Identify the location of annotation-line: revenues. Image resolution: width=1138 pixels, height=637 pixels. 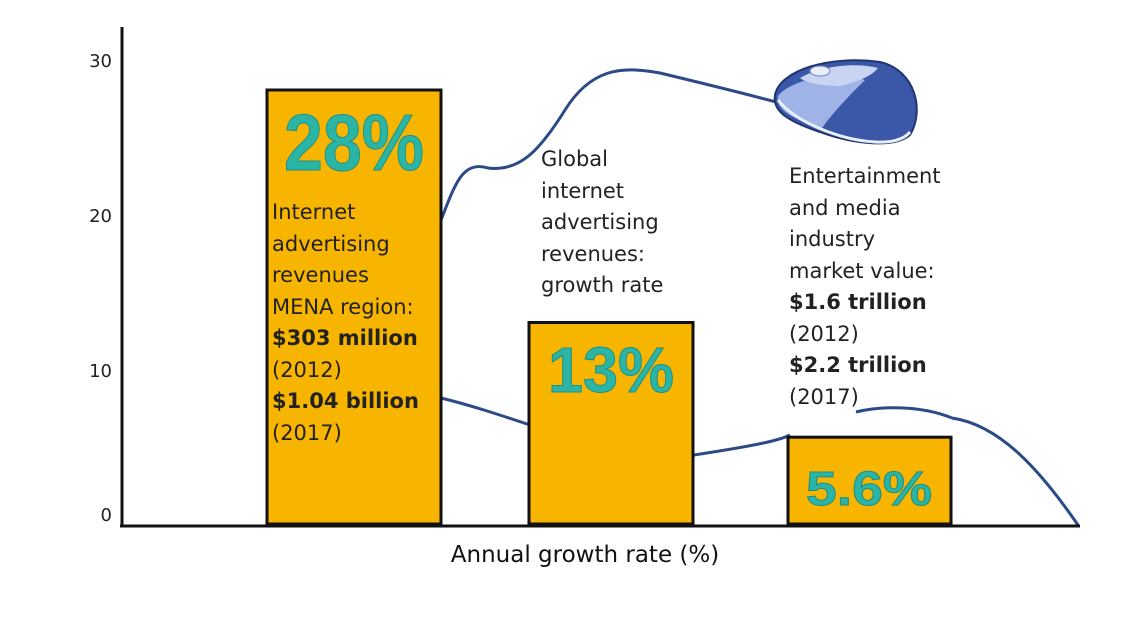
(320, 275).